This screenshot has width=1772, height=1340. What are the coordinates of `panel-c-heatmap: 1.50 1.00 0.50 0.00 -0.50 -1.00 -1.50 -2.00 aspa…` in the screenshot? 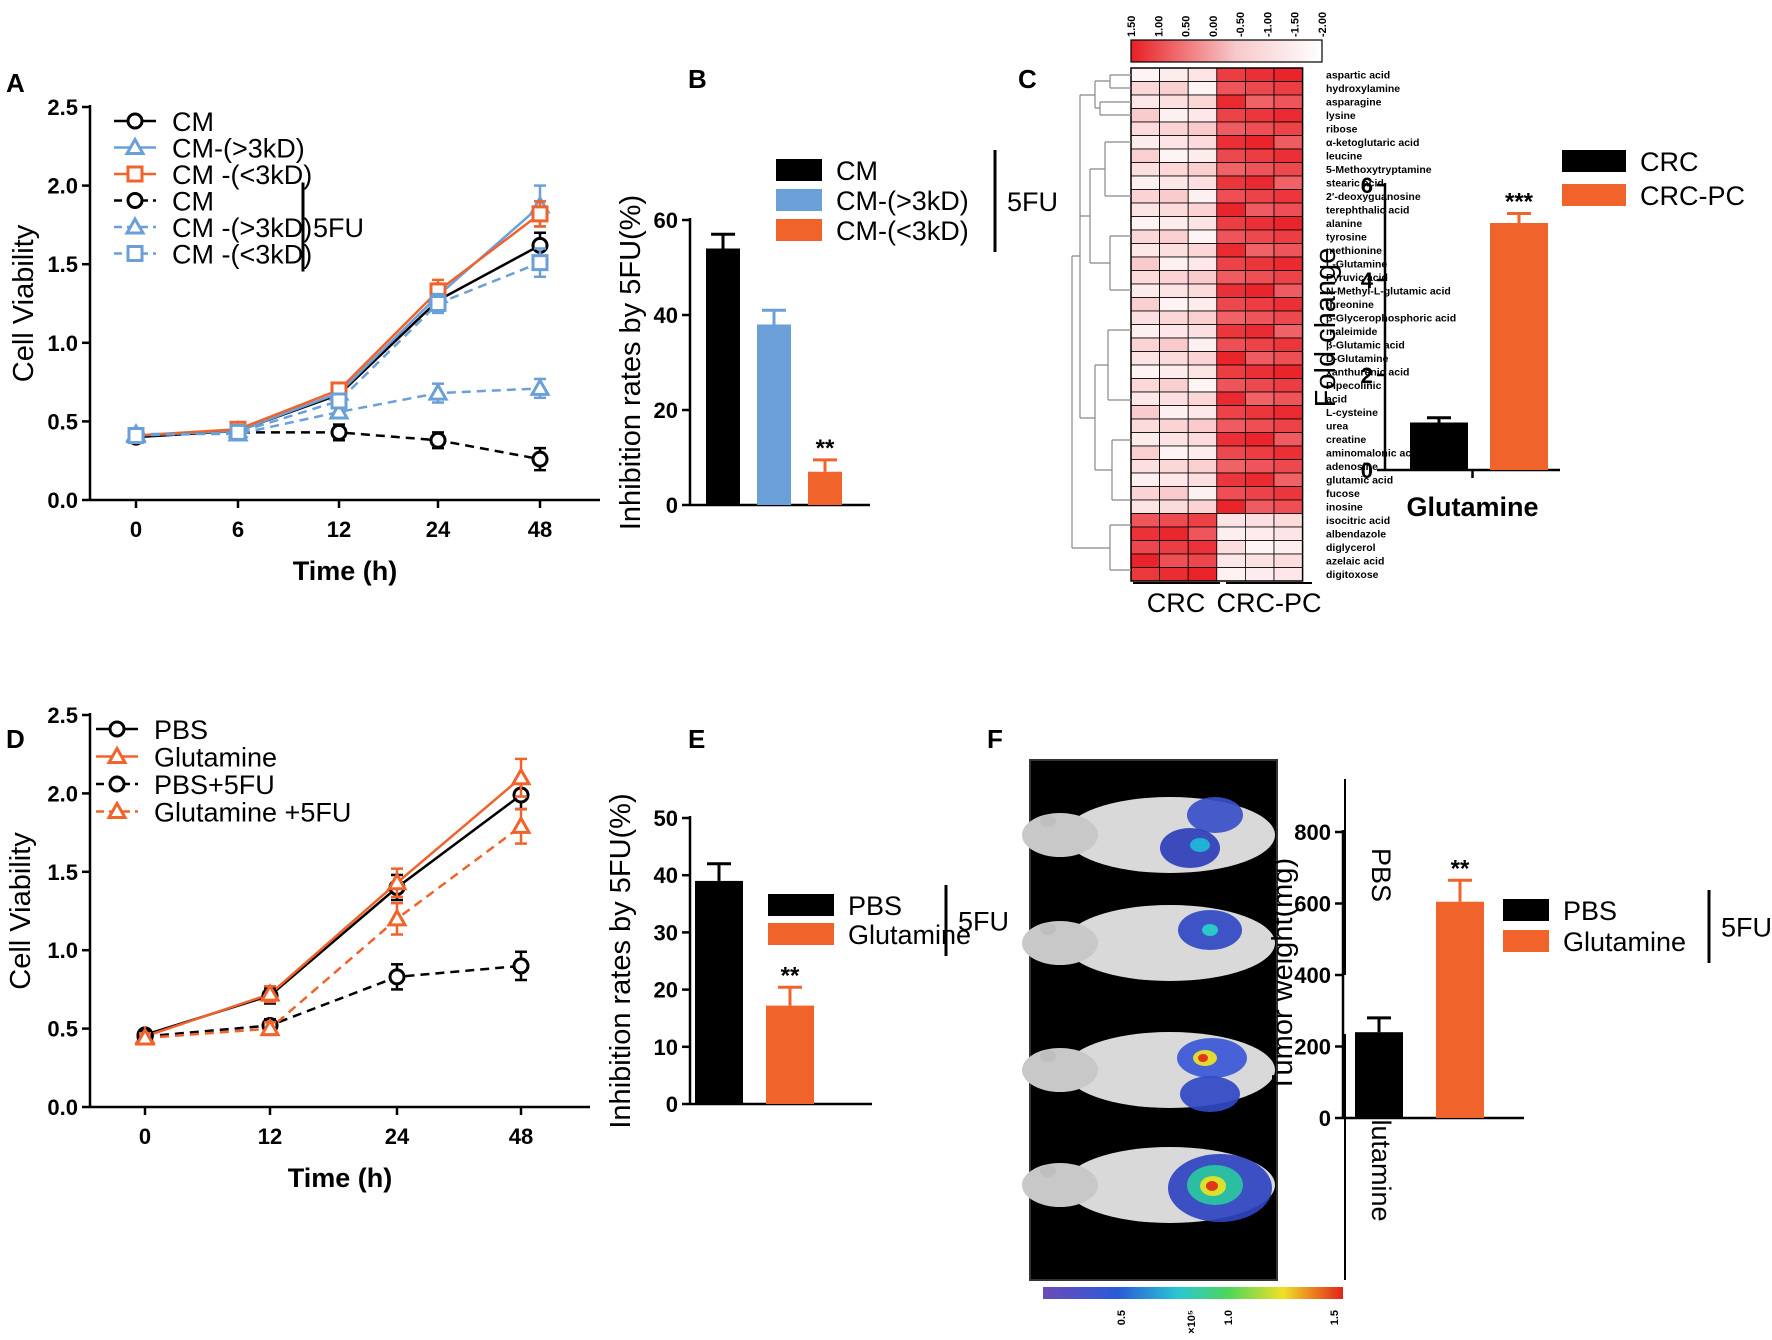 It's located at (1263, 315).